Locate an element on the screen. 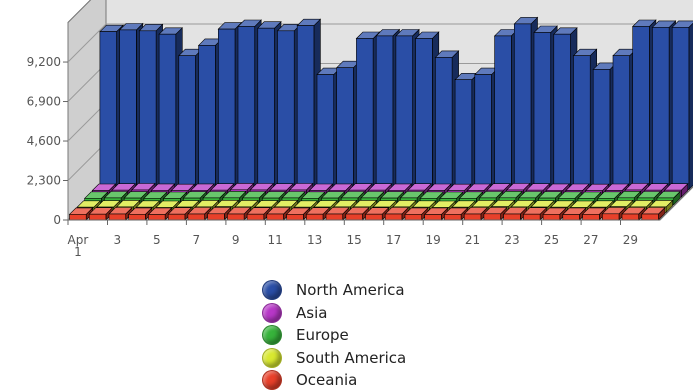 The height and width of the screenshot is (392, 693). x-tick-label: 7 is located at coordinates (196, 240).